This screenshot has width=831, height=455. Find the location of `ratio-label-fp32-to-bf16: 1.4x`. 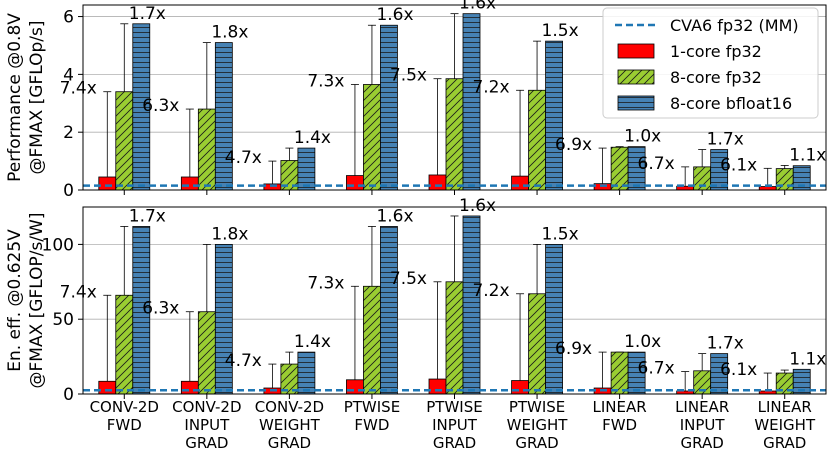

ratio-label-fp32-to-bf16: 1.4x is located at coordinates (312, 342).